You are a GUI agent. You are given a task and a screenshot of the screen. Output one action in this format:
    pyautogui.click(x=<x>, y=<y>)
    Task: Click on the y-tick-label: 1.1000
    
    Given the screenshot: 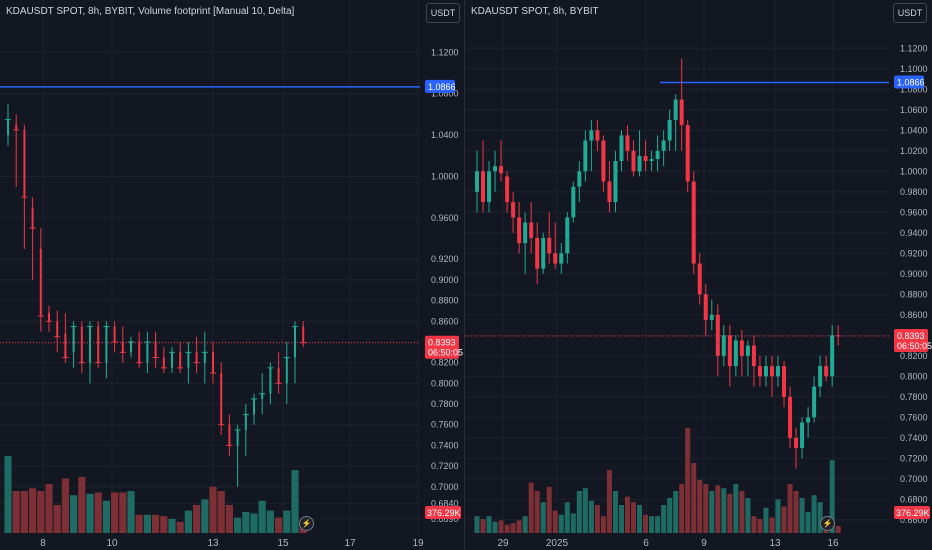 What is the action you would take?
    pyautogui.click(x=914, y=69)
    